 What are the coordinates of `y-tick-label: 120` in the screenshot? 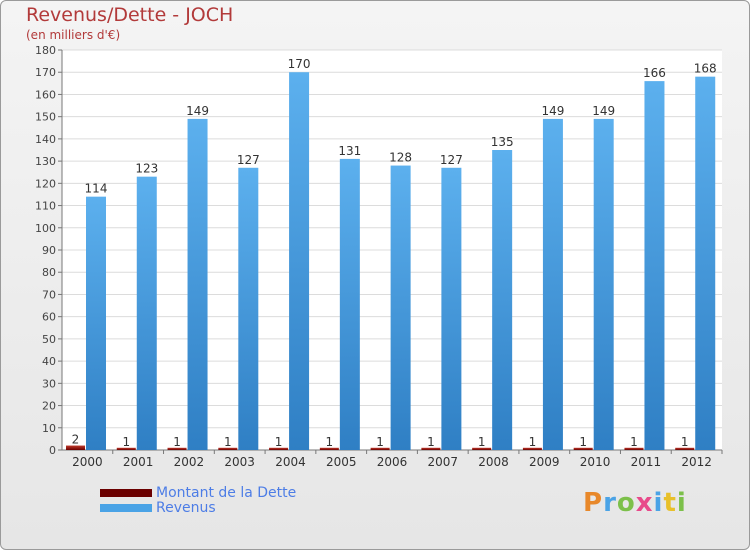 It's located at (45, 183).